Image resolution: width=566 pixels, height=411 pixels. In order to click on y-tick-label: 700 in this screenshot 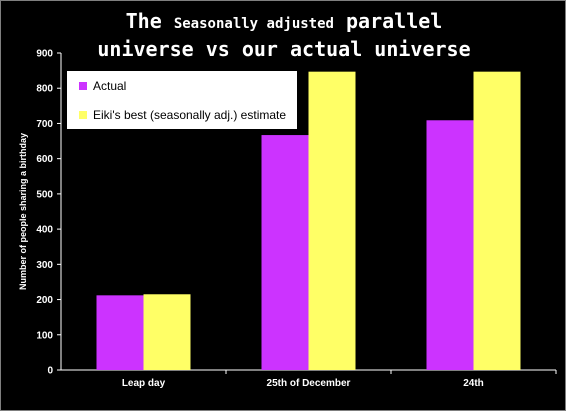, I will do `click(44, 124)`.